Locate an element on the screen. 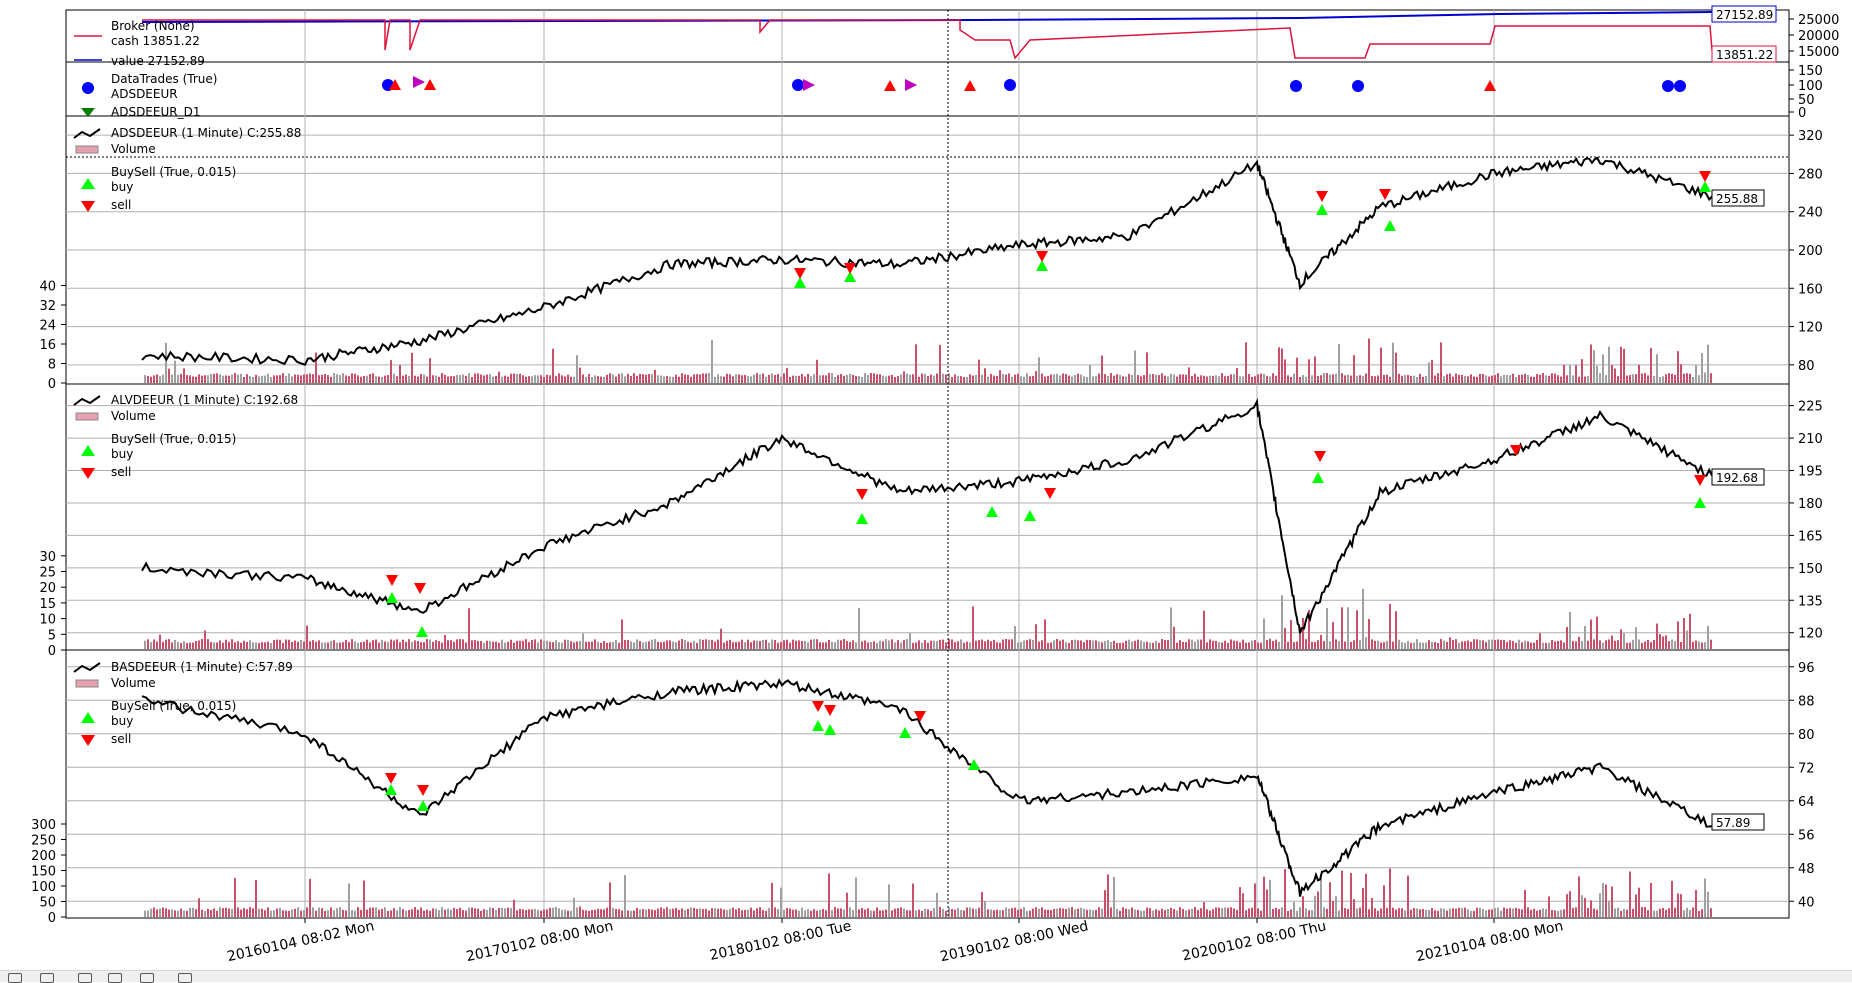 The height and width of the screenshot is (983, 1852). save-icon is located at coordinates (185, 978).